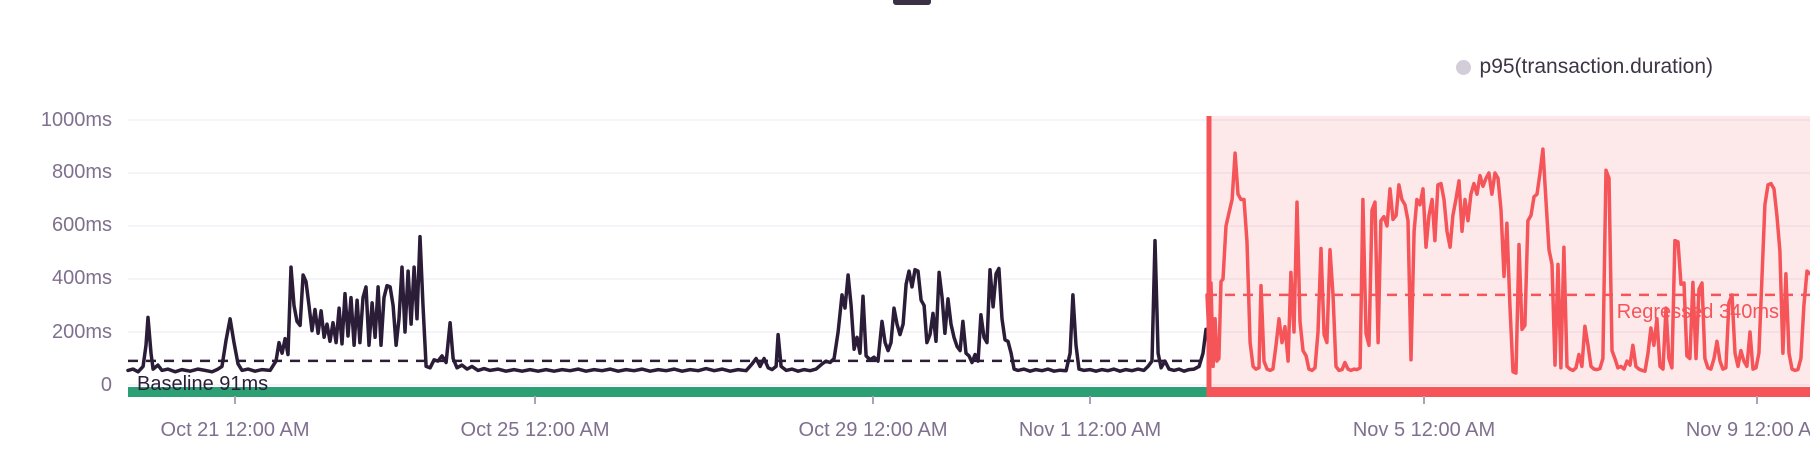 The height and width of the screenshot is (466, 1810). What do you see at coordinates (873, 430) in the screenshot?
I see `x-axis-label-oct29: Oct 29 12:00 AM` at bounding box center [873, 430].